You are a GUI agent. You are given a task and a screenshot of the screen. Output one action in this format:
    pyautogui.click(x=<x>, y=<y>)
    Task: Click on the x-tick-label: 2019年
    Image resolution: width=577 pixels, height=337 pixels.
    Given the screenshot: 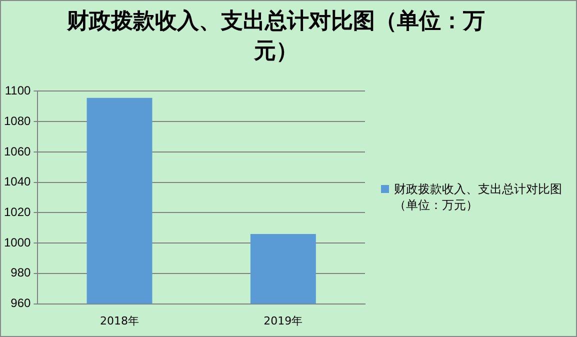 What is the action you would take?
    pyautogui.click(x=283, y=321)
    